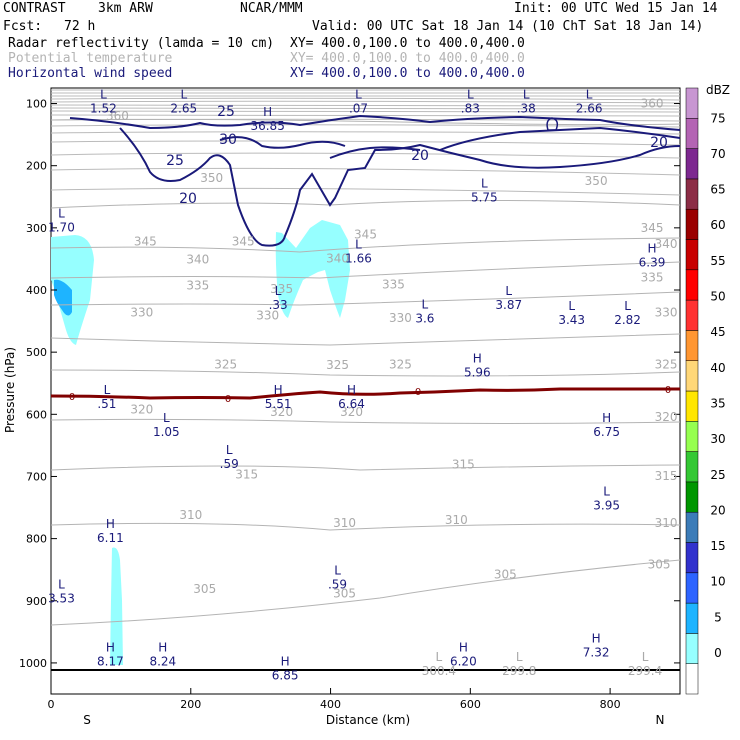 The width and height of the screenshot is (740, 740). I want to click on colorbar-label: 0, so click(718, 653).